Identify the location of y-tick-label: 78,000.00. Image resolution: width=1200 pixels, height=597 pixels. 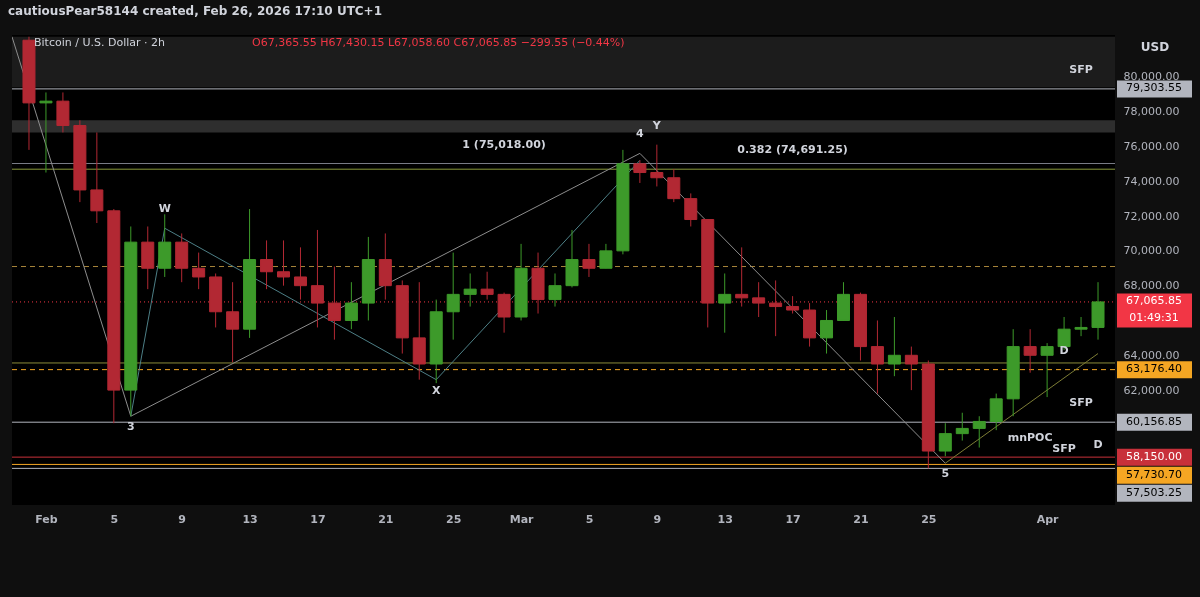
(1151, 112).